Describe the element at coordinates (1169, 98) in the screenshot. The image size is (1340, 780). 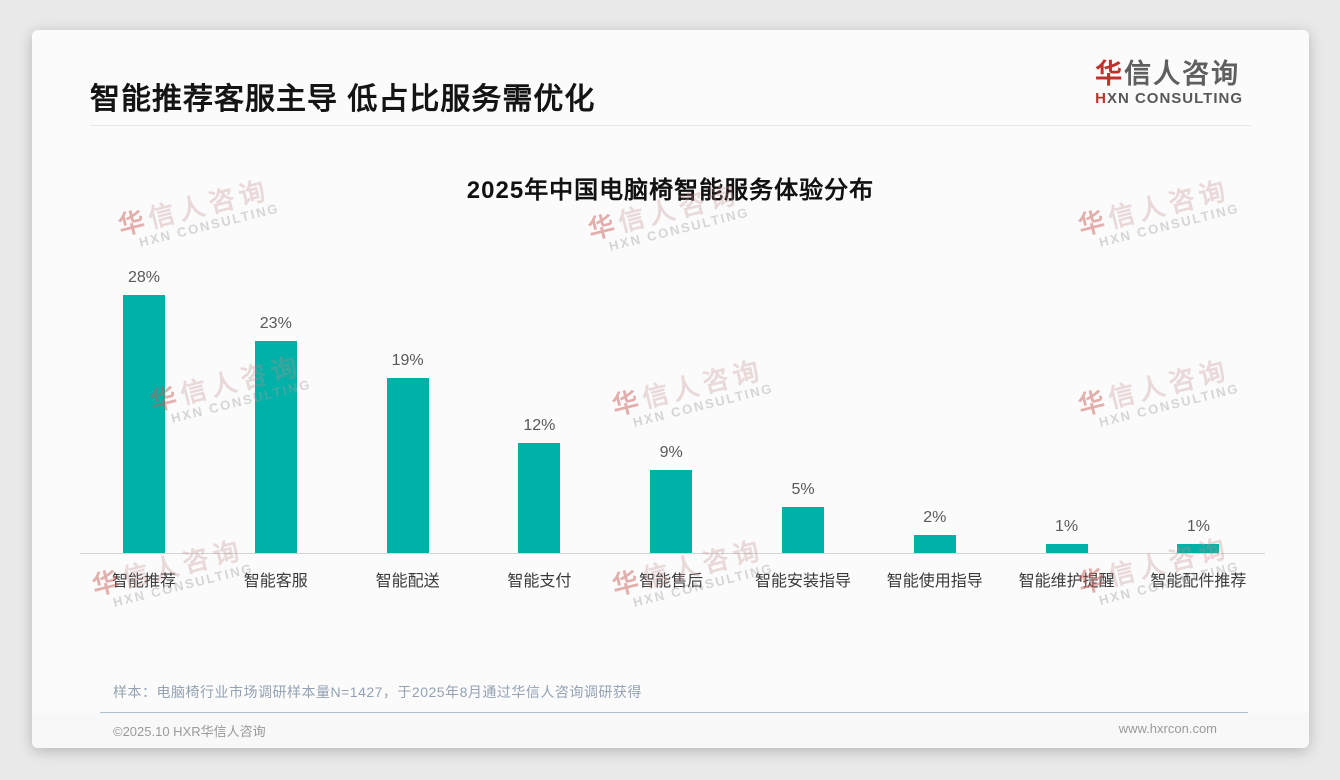
I see `brand-logo-english: HXN CONSULTING` at that location.